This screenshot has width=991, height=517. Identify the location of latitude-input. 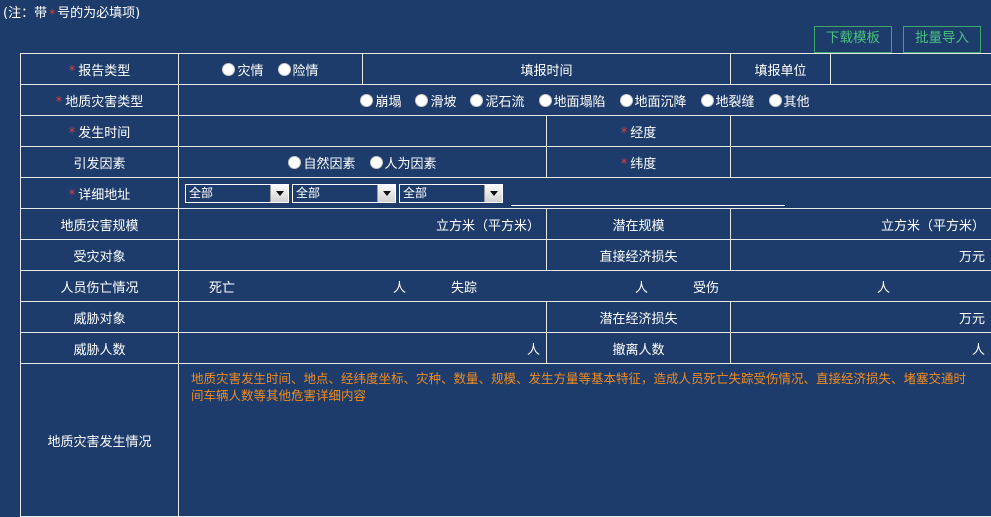
(863, 162).